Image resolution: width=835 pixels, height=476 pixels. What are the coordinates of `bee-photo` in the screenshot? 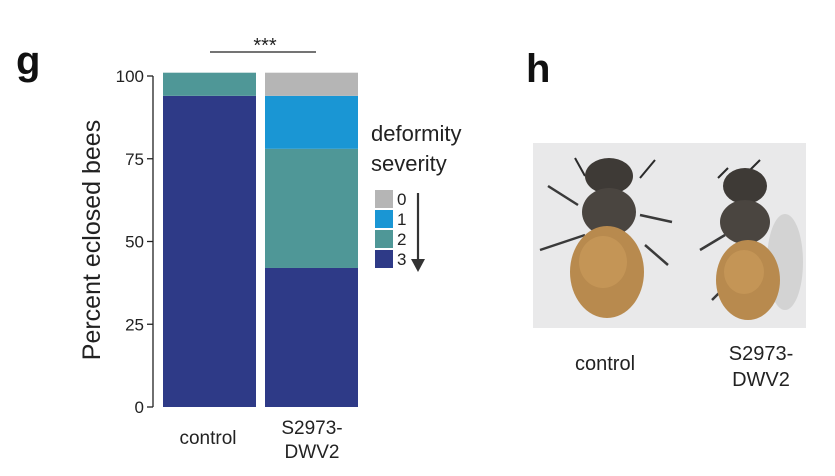 It's located at (669, 235).